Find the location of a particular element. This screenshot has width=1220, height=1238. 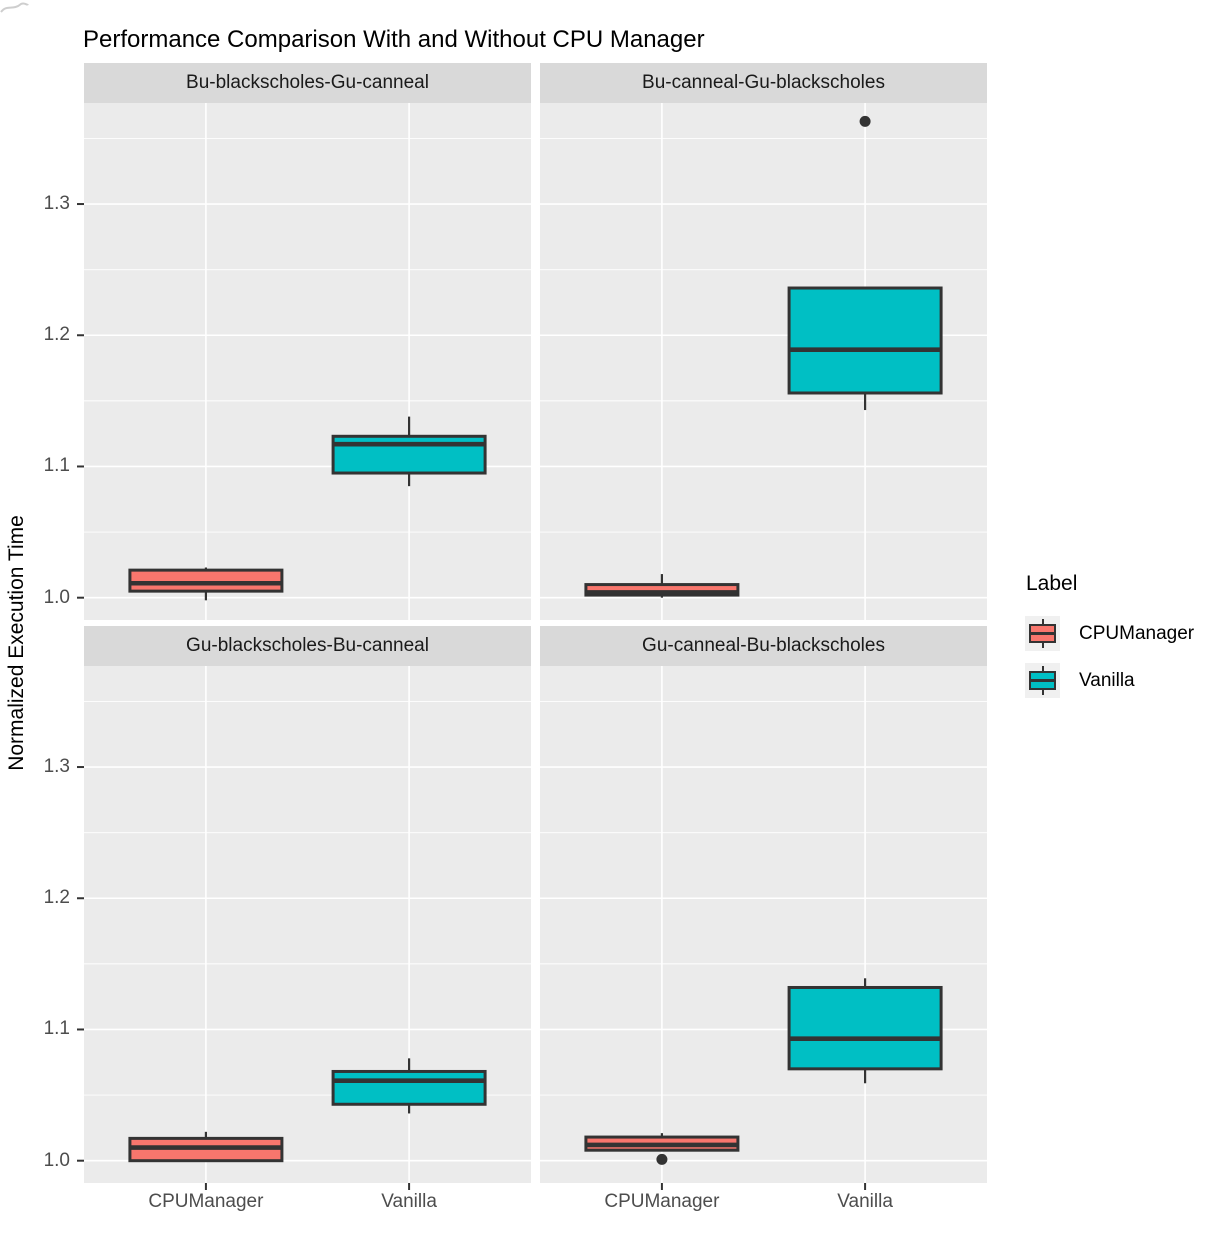

facet-strip-top-left: Bu-blackscholes-Gu-canneal is located at coordinates (307, 83).